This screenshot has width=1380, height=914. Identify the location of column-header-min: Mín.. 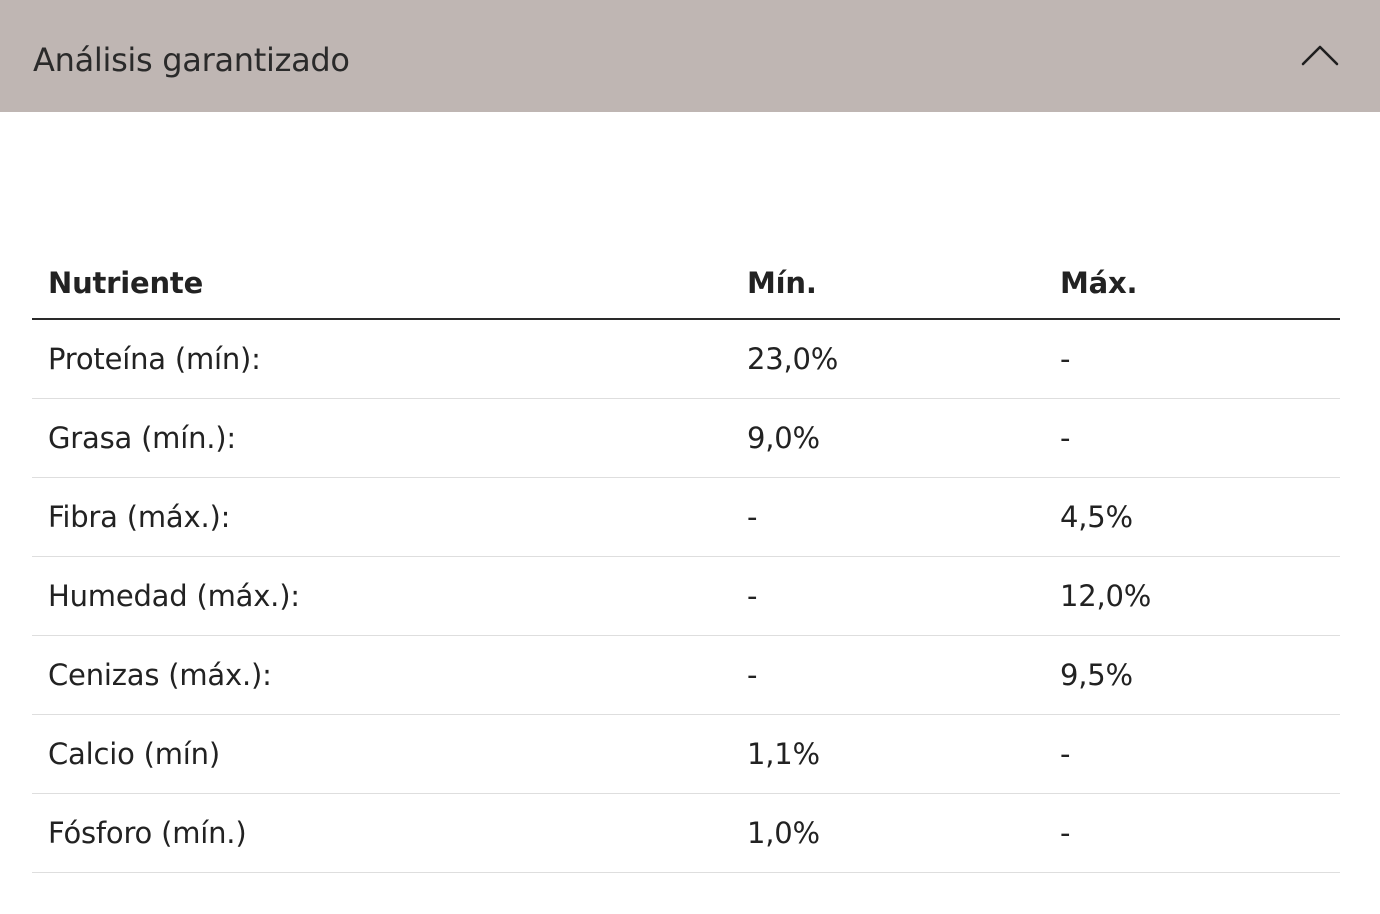
(782, 283).